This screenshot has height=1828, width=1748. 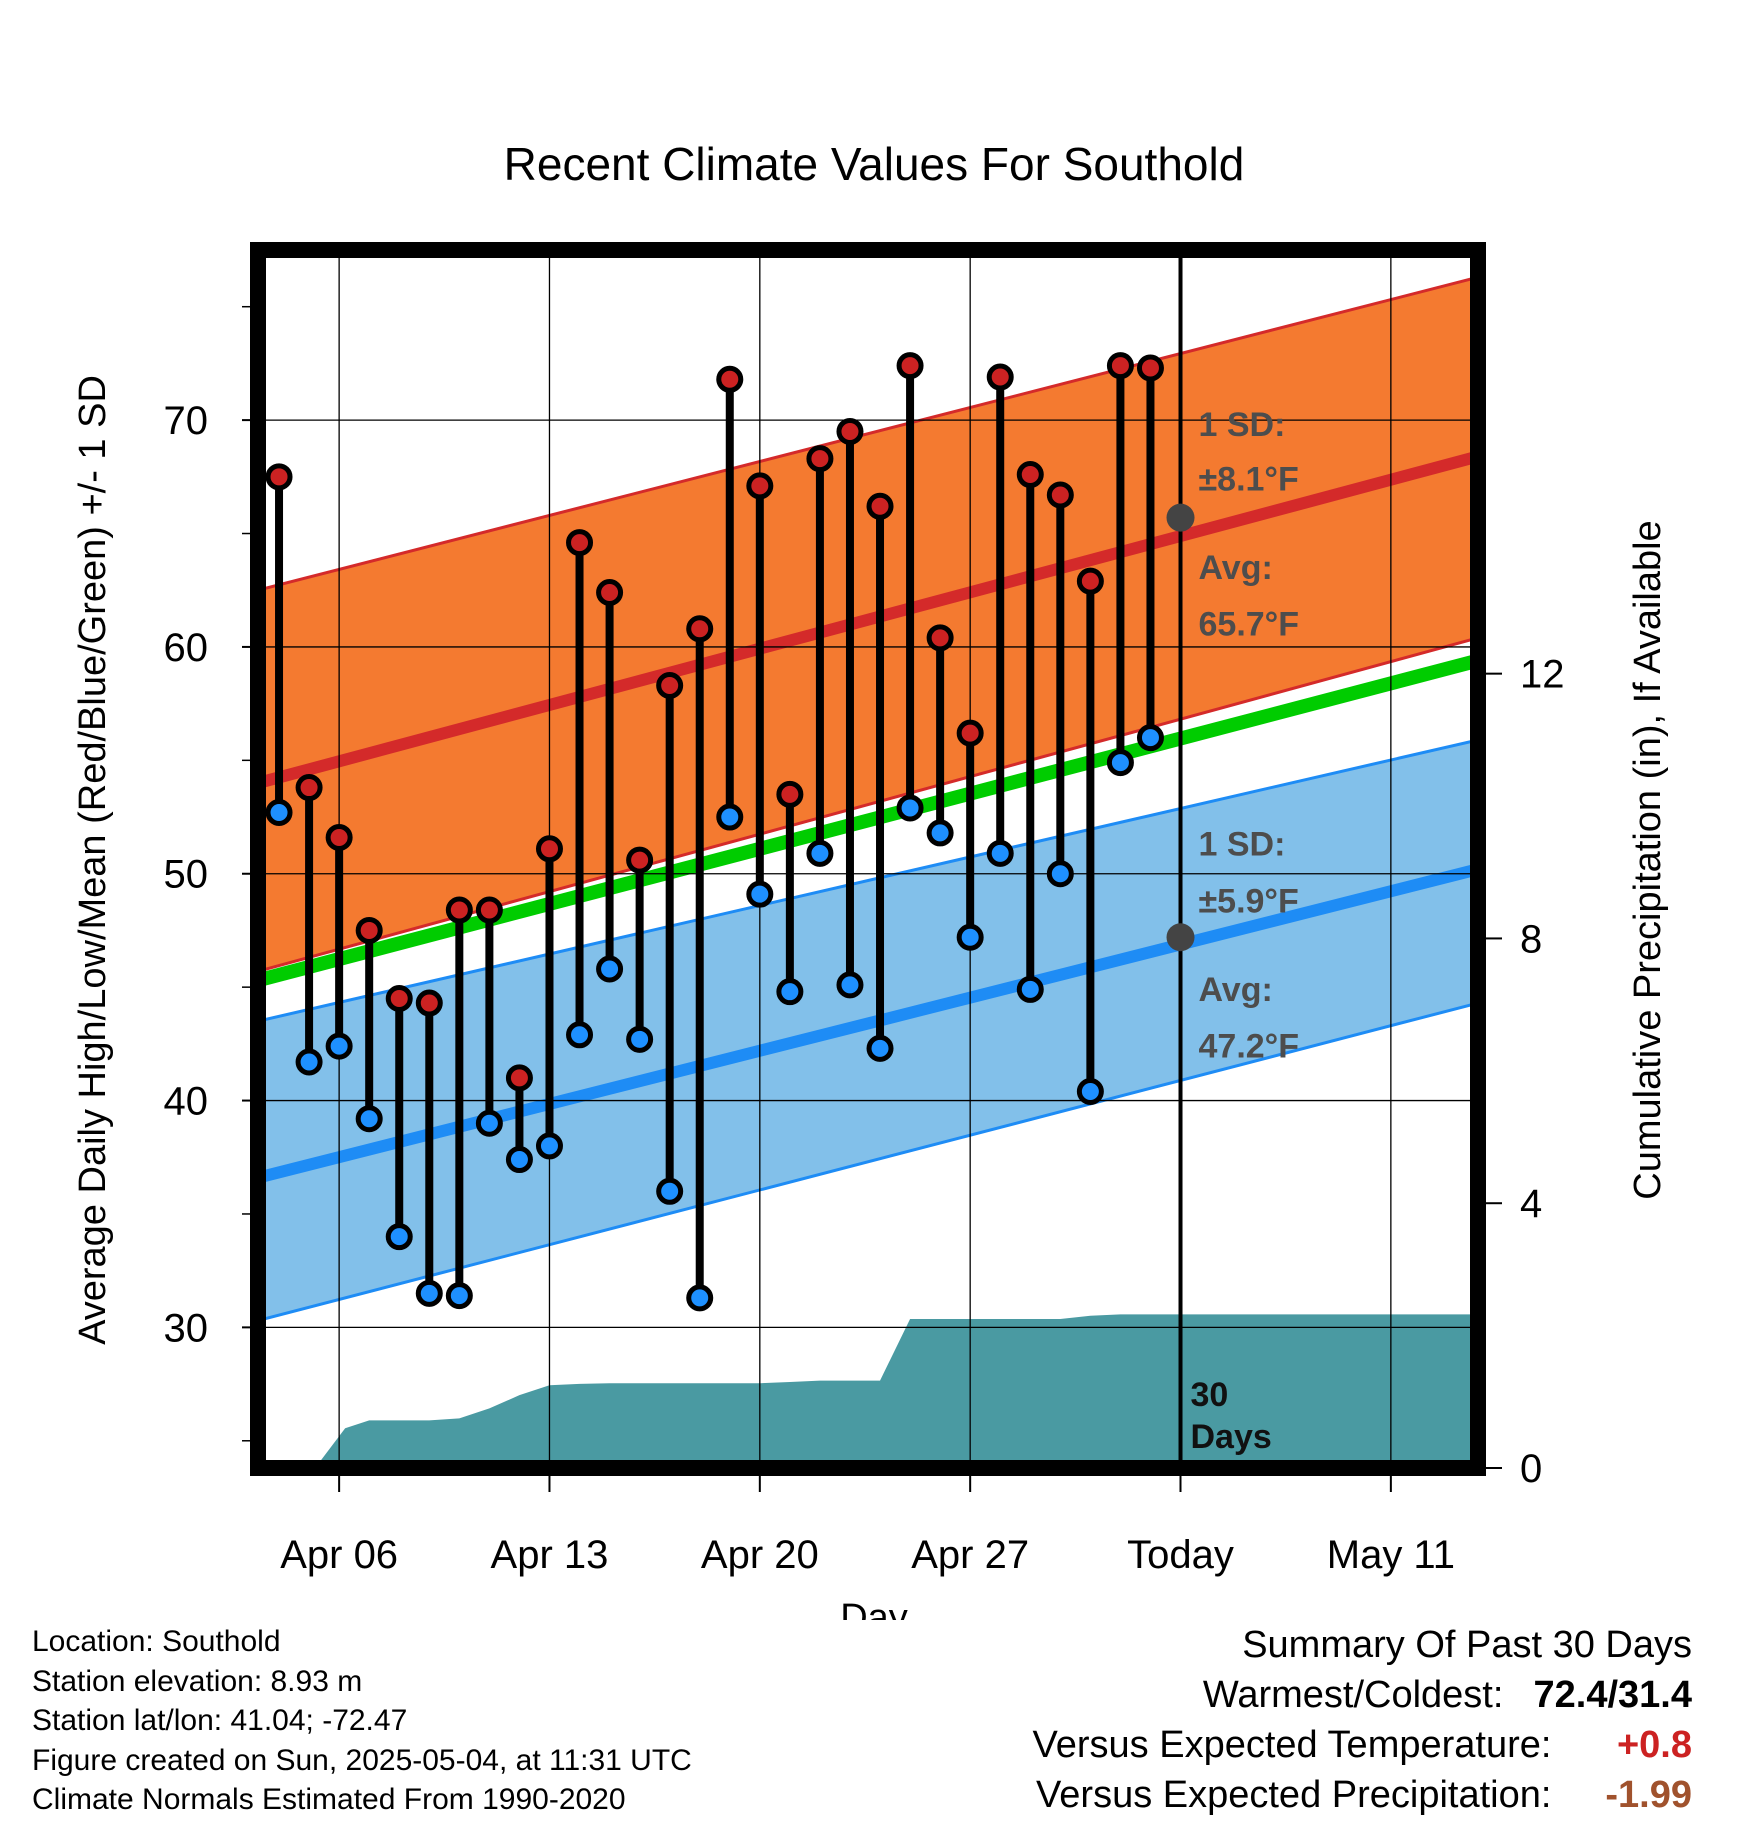 What do you see at coordinates (1231, 1437) in the screenshot?
I see `period-days-label: Days` at bounding box center [1231, 1437].